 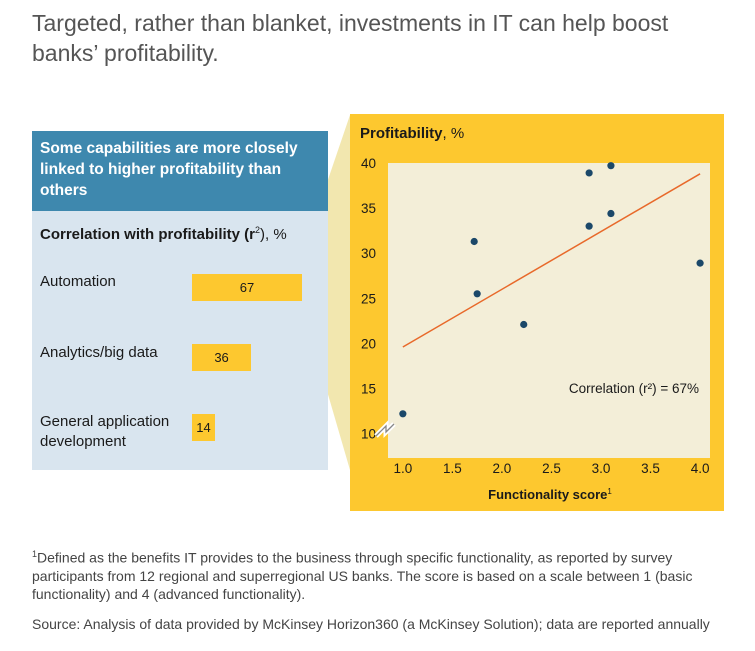 I want to click on chart-title-text: Profitability, so click(x=401, y=133).